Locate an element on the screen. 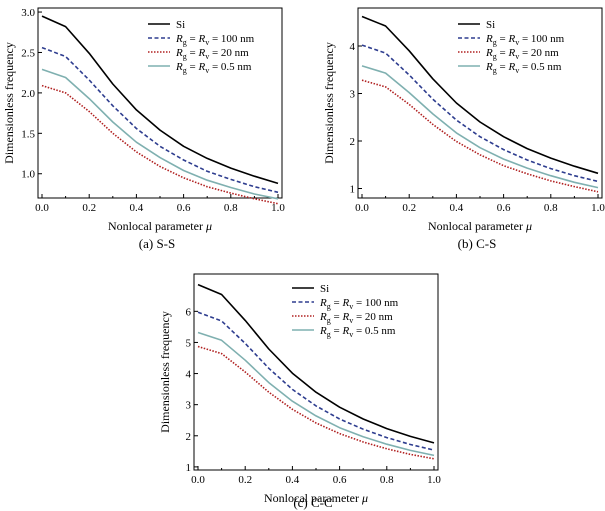  y-tick-label-b: 3 is located at coordinates (353, 95).